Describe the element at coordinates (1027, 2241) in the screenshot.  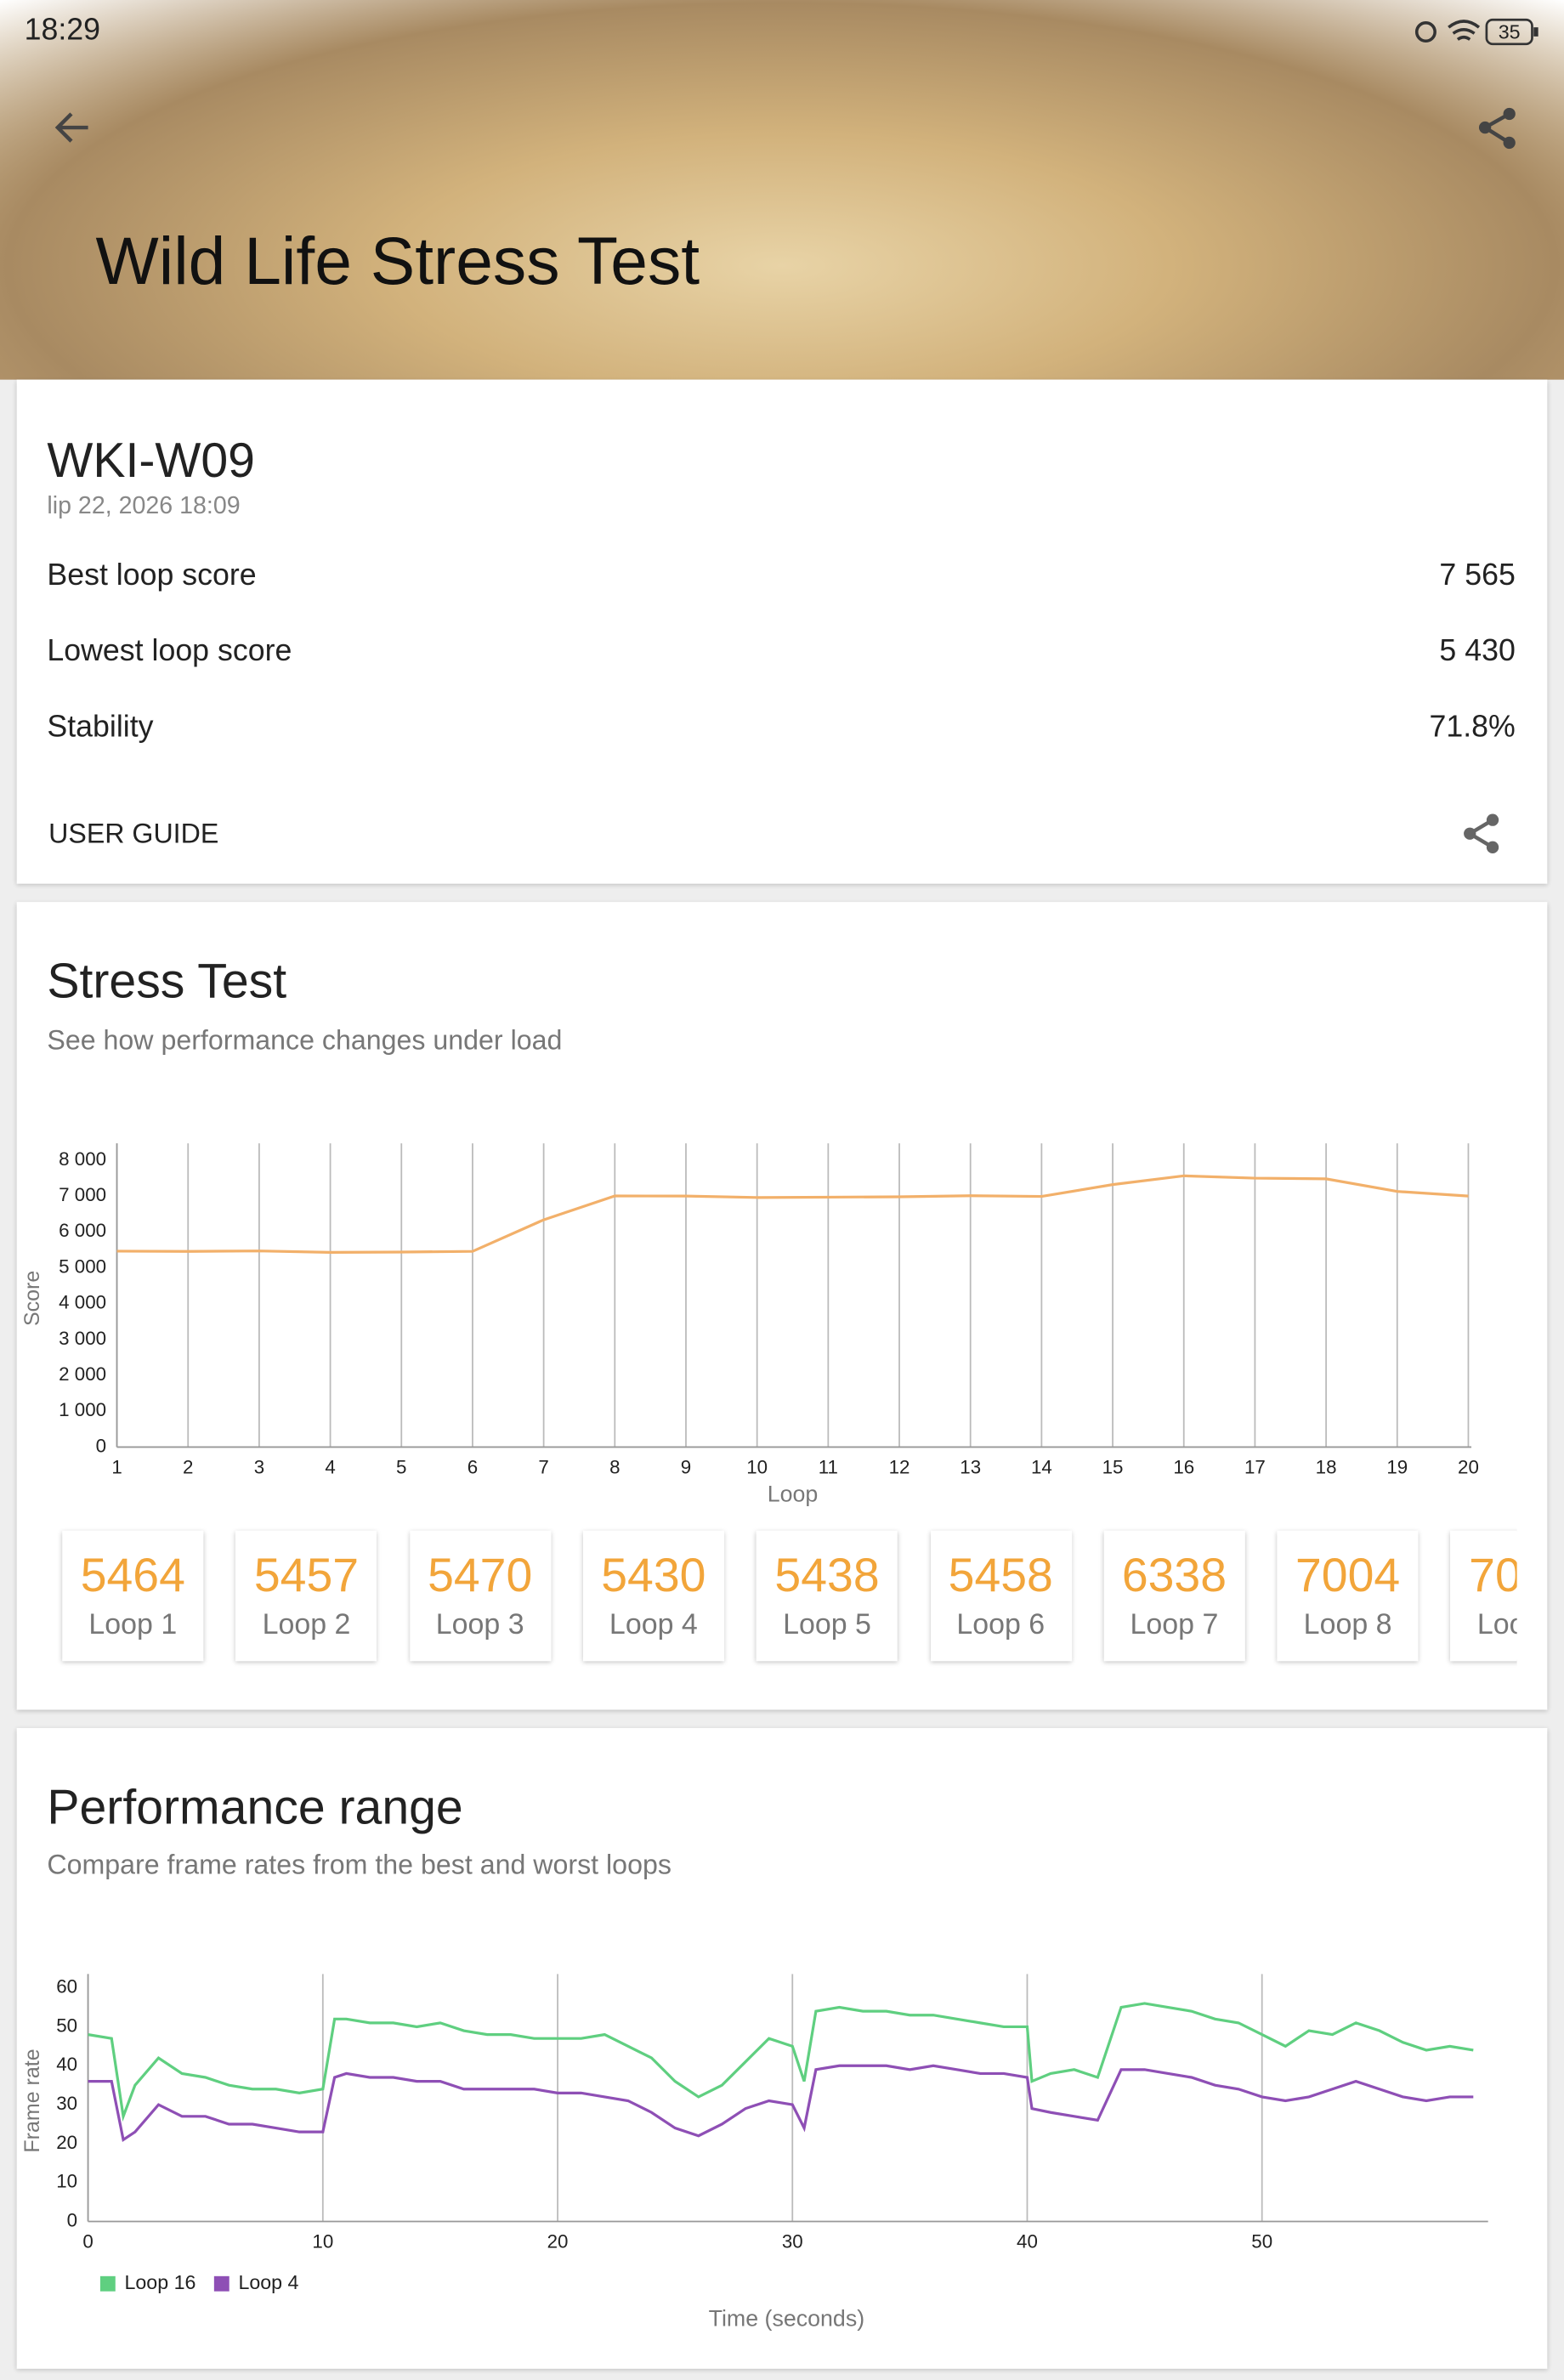
I see `x-tick-label: 40` at that location.